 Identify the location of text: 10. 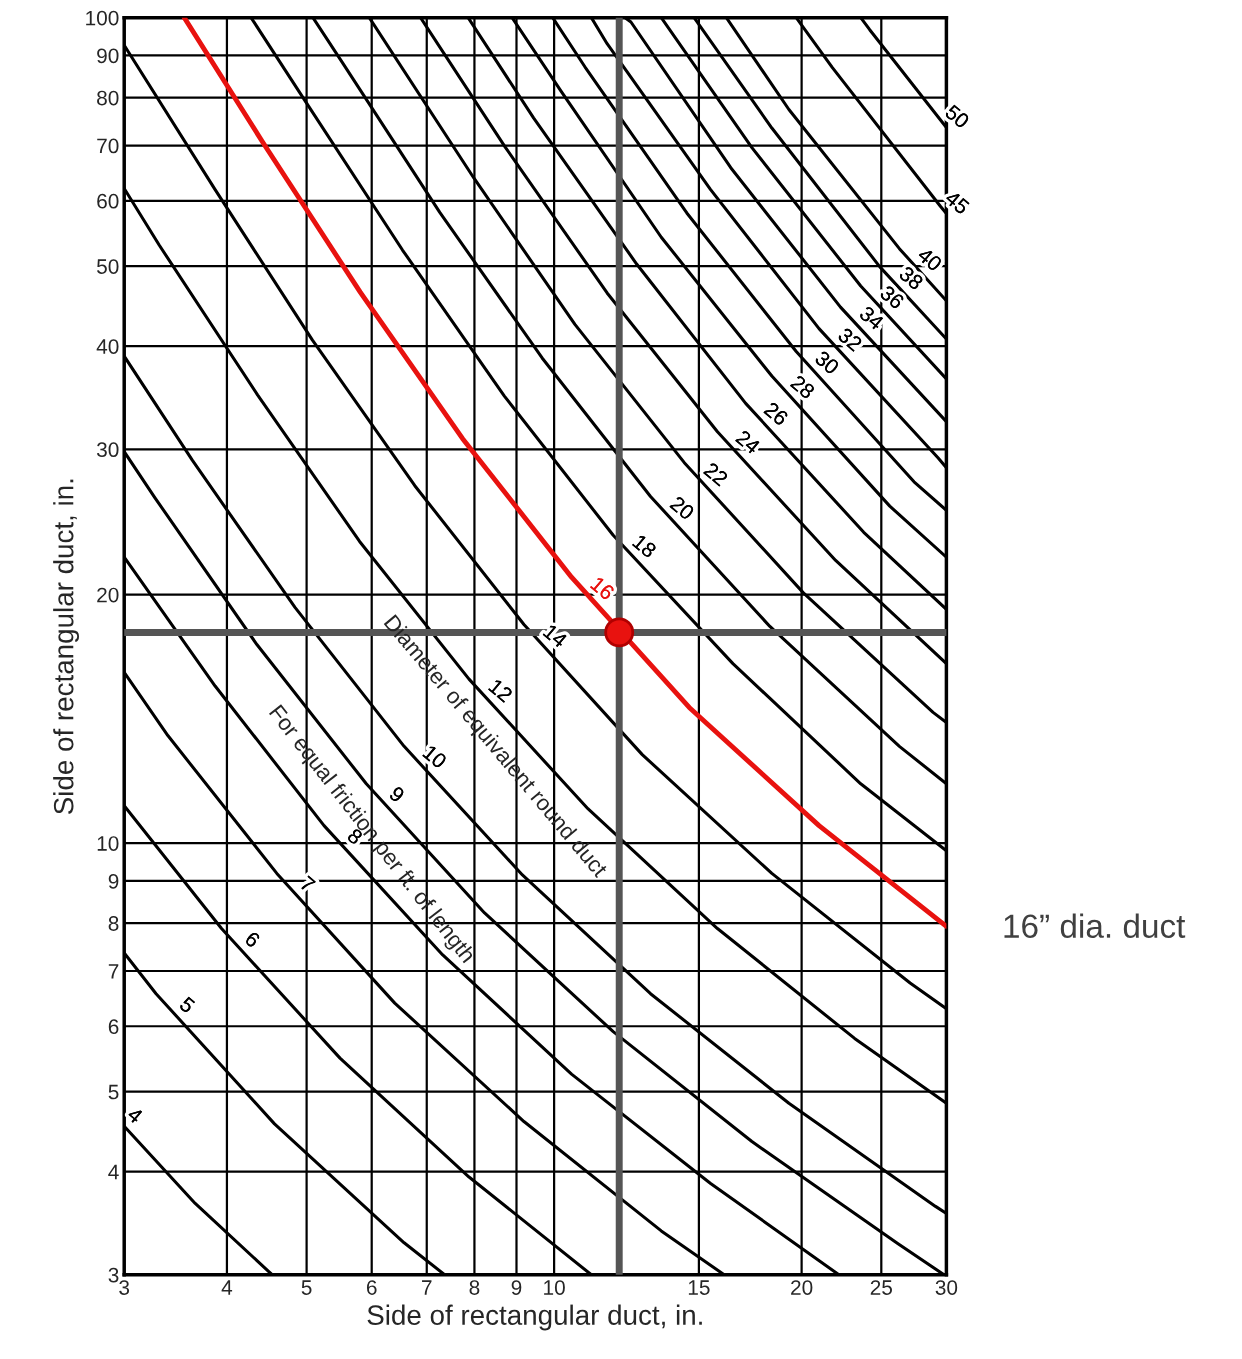
(435, 757).